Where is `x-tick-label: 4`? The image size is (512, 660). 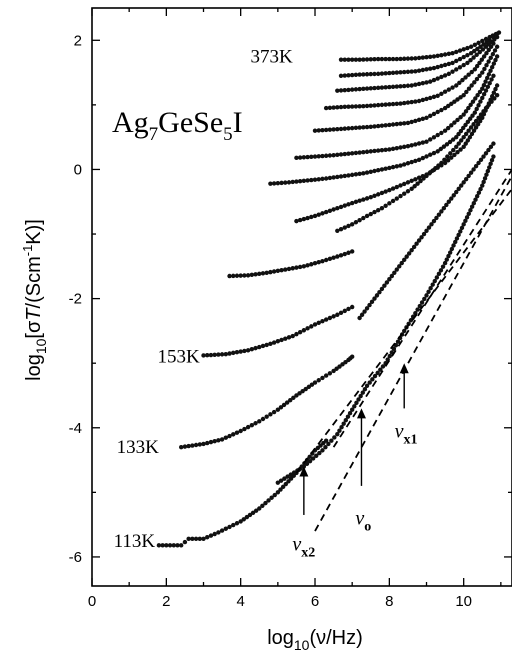
x-tick-label: 4 is located at coordinates (241, 601).